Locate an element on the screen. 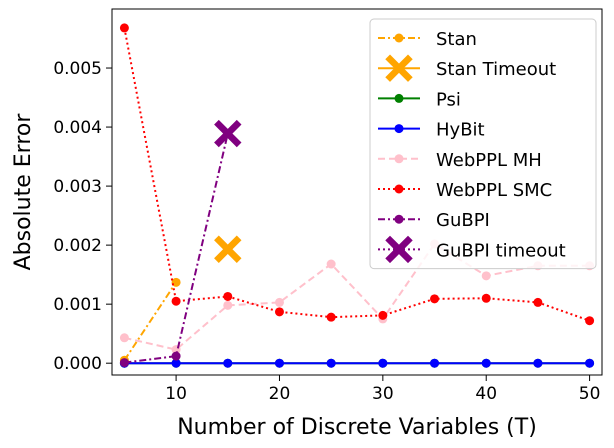 This screenshot has height=448, width=614. legend-label: WebPPL MH is located at coordinates (489, 160).